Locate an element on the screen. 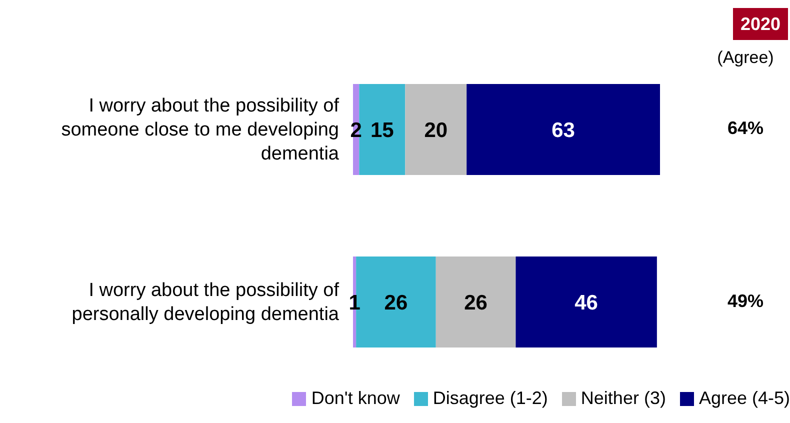  legend-label: Don't know is located at coordinates (355, 398).